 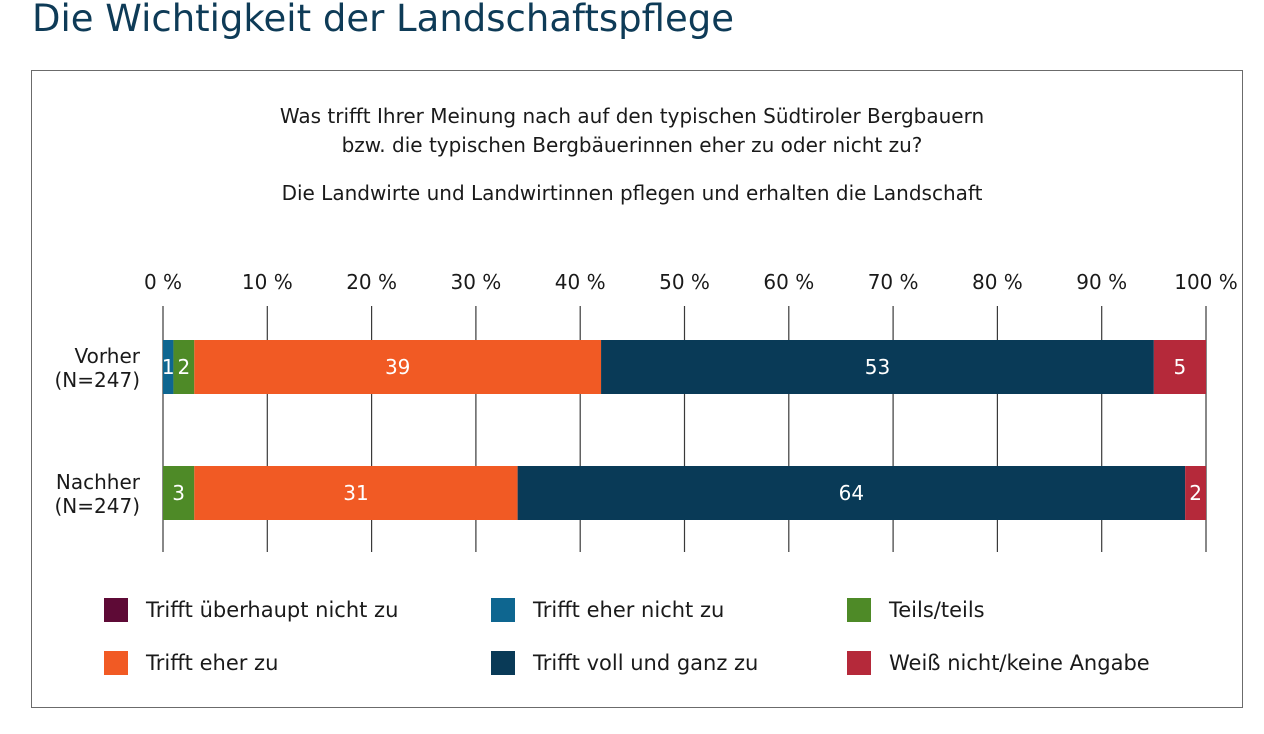 I want to click on legend-item: Trifft eher nicht zu, so click(x=607, y=610).